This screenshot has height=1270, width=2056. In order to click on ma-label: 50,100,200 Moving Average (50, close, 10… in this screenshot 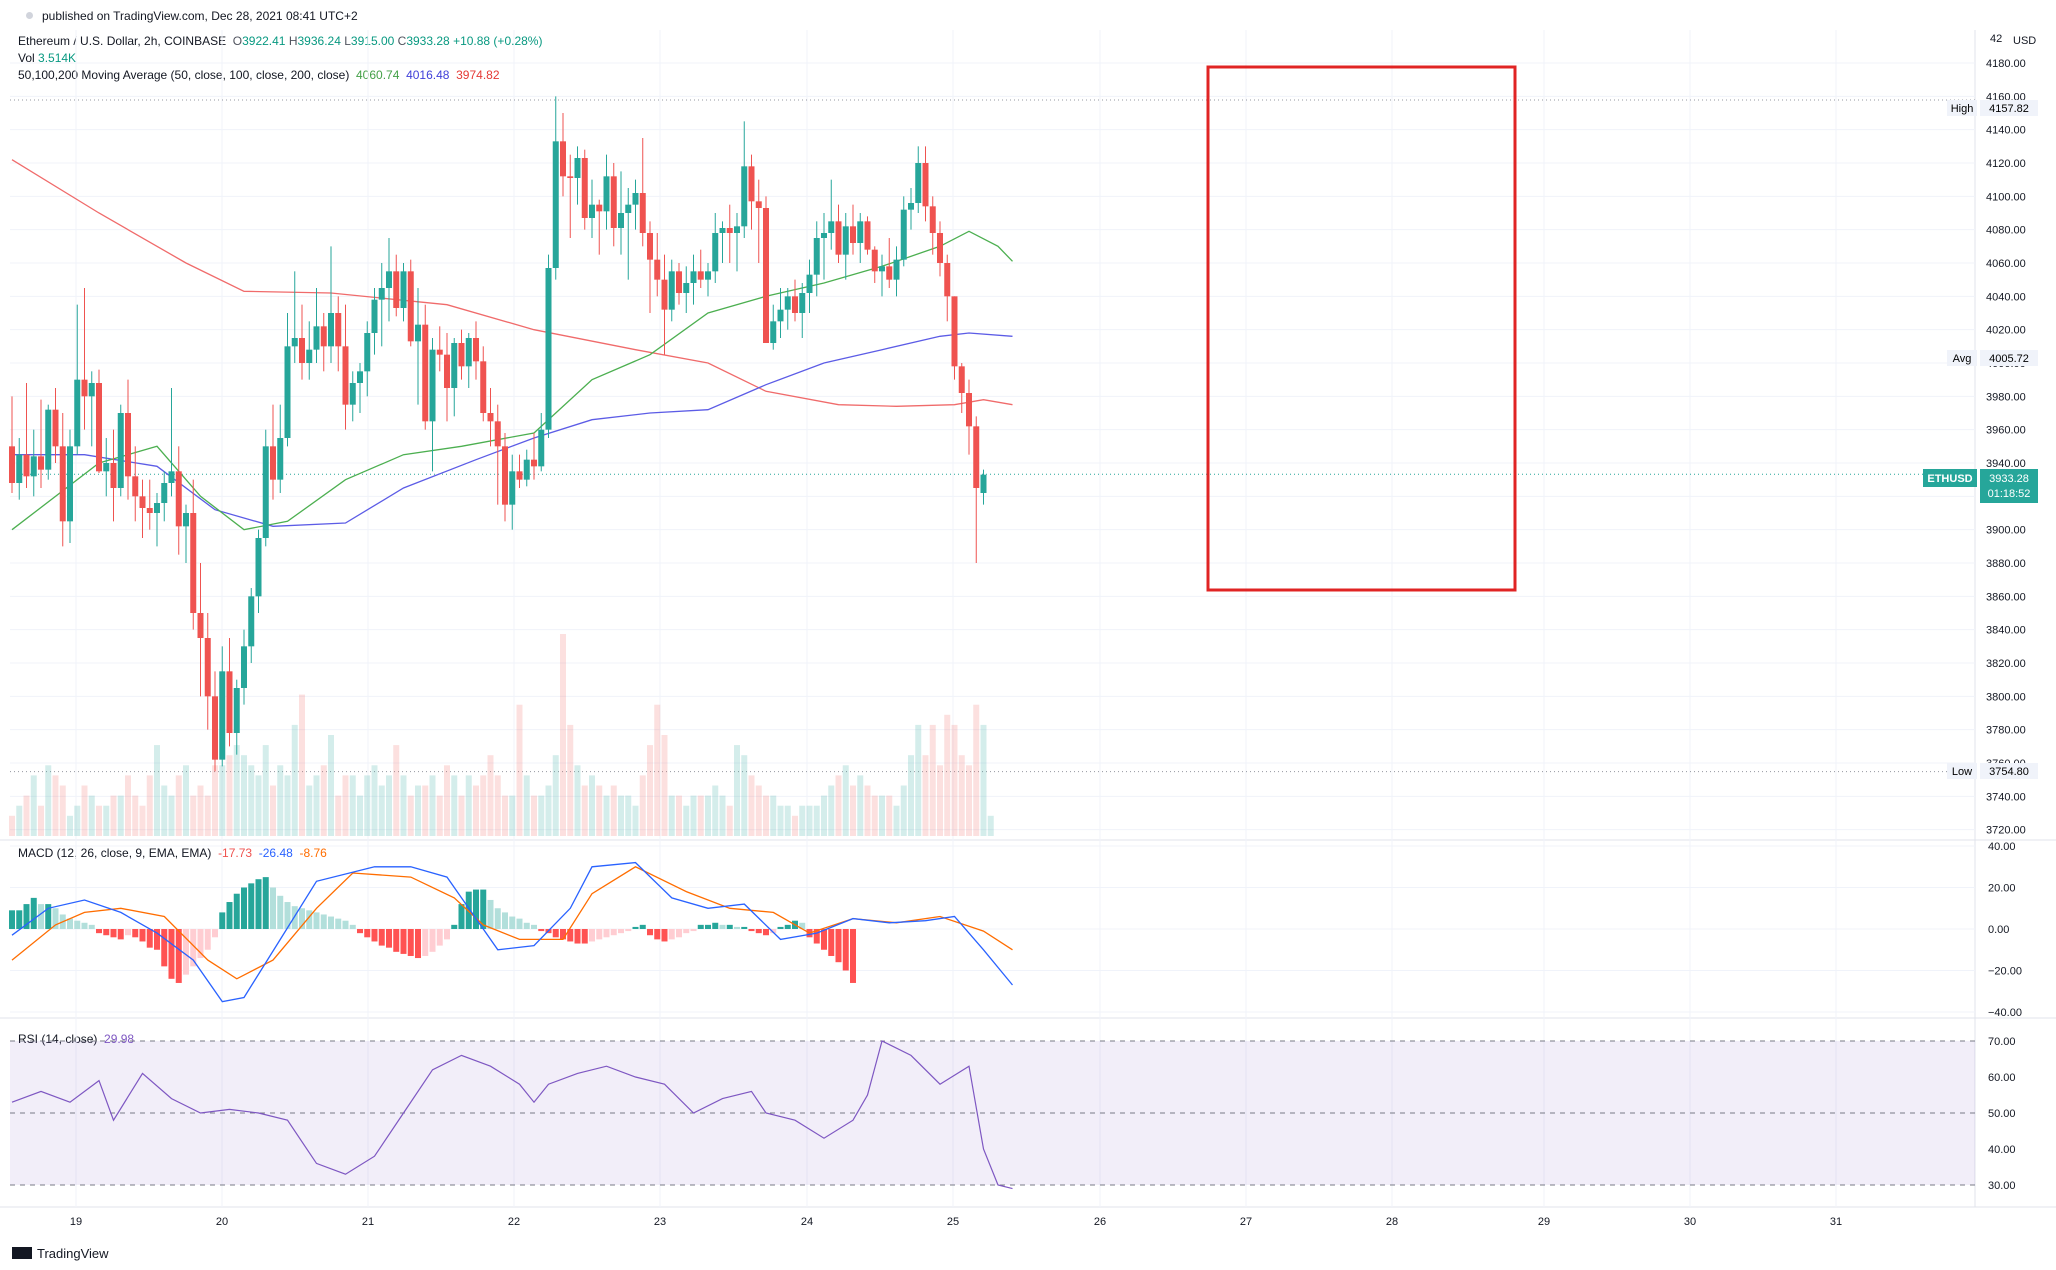, I will do `click(184, 75)`.